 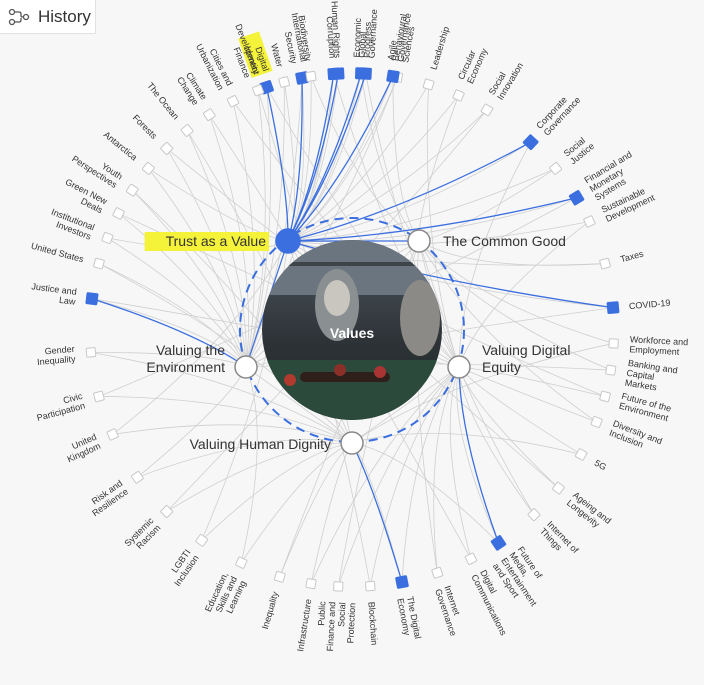 I want to click on topic-node: Banking andCapitalMarkets, so click(x=642, y=376).